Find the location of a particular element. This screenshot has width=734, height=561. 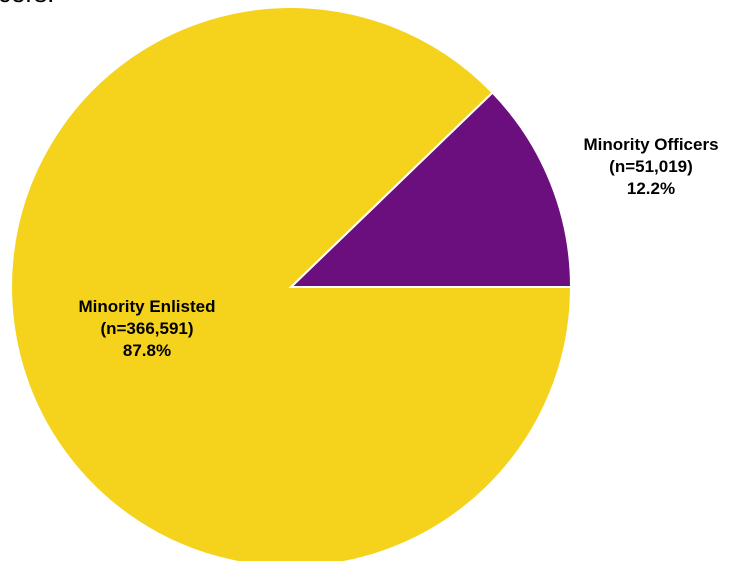

slice-label-percent: 12.2% is located at coordinates (651, 188).